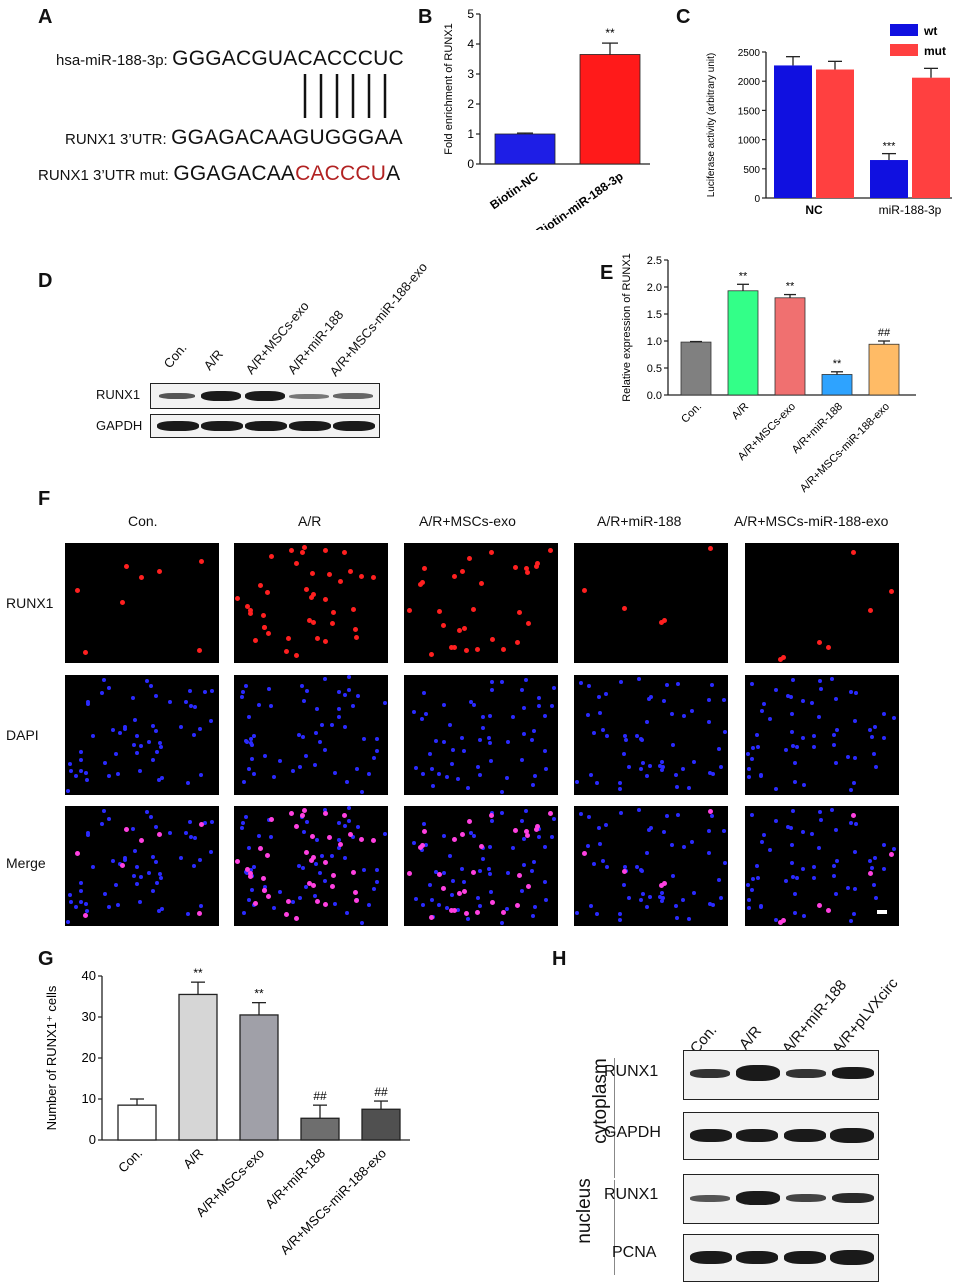 The width and height of the screenshot is (969, 1284). What do you see at coordinates (845, 448) in the screenshot?
I see `x-tick-label: A/R+MSCs-miR-188-exo` at bounding box center [845, 448].